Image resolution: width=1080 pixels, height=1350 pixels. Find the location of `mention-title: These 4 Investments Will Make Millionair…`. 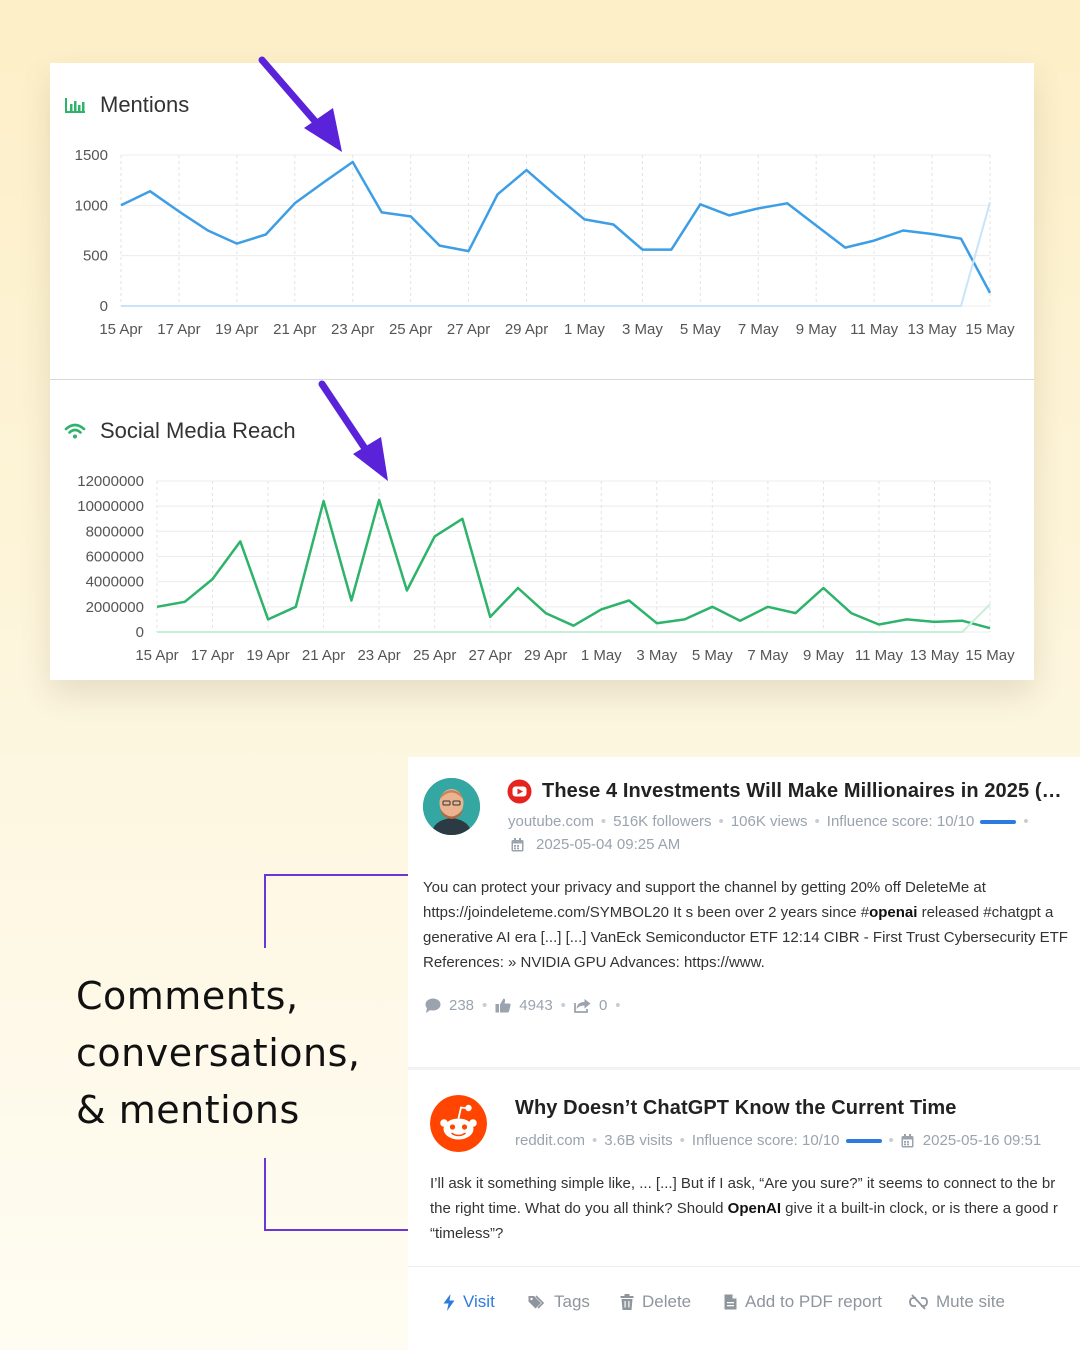

mention-title: These 4 Investments Will Make Millionair… is located at coordinates (802, 791).